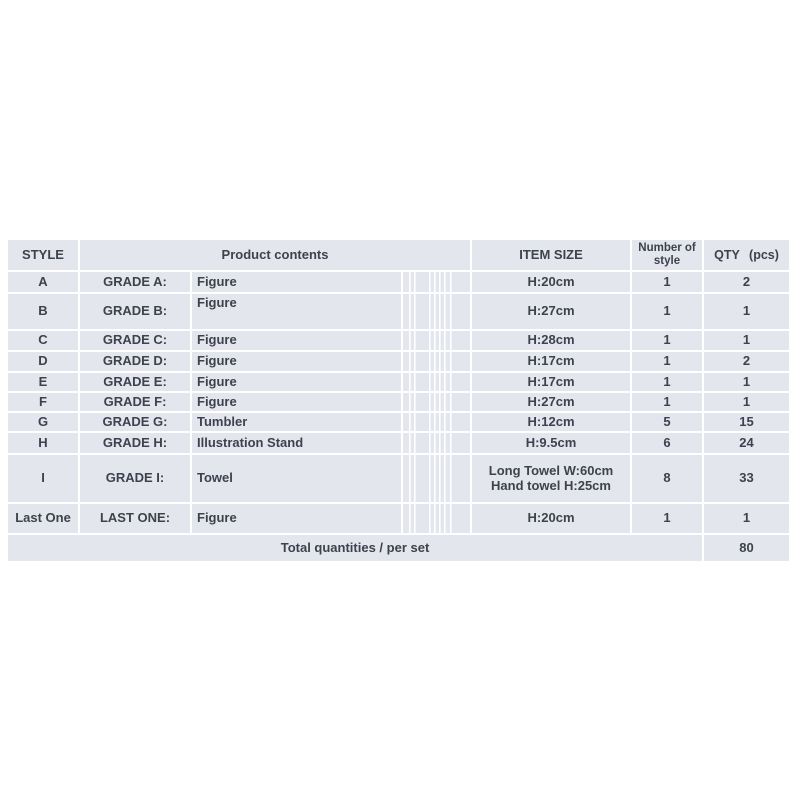 Image resolution: width=800 pixels, height=800 pixels. Describe the element at coordinates (296, 478) in the screenshot. I see `content-cell: Towel` at that location.